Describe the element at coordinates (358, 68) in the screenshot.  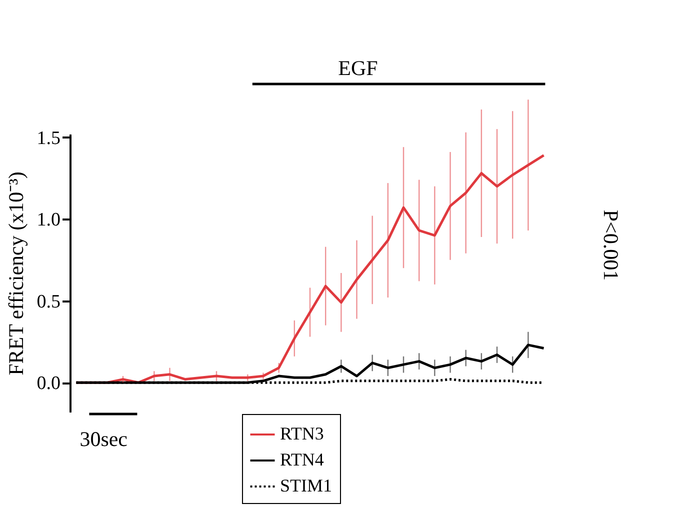
I see `text: EGF` at that location.